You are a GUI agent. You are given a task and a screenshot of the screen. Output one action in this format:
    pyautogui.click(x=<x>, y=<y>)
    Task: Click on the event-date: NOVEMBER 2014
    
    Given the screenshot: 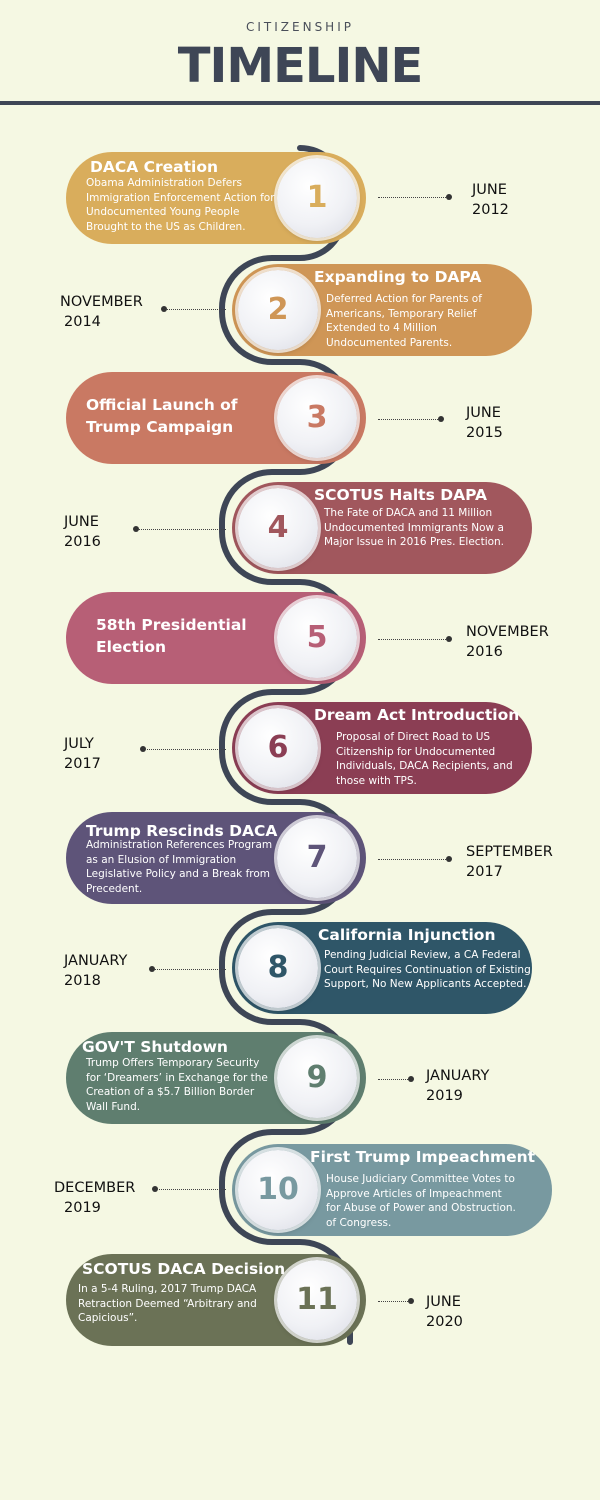 What is the action you would take?
    pyautogui.click(x=101, y=312)
    